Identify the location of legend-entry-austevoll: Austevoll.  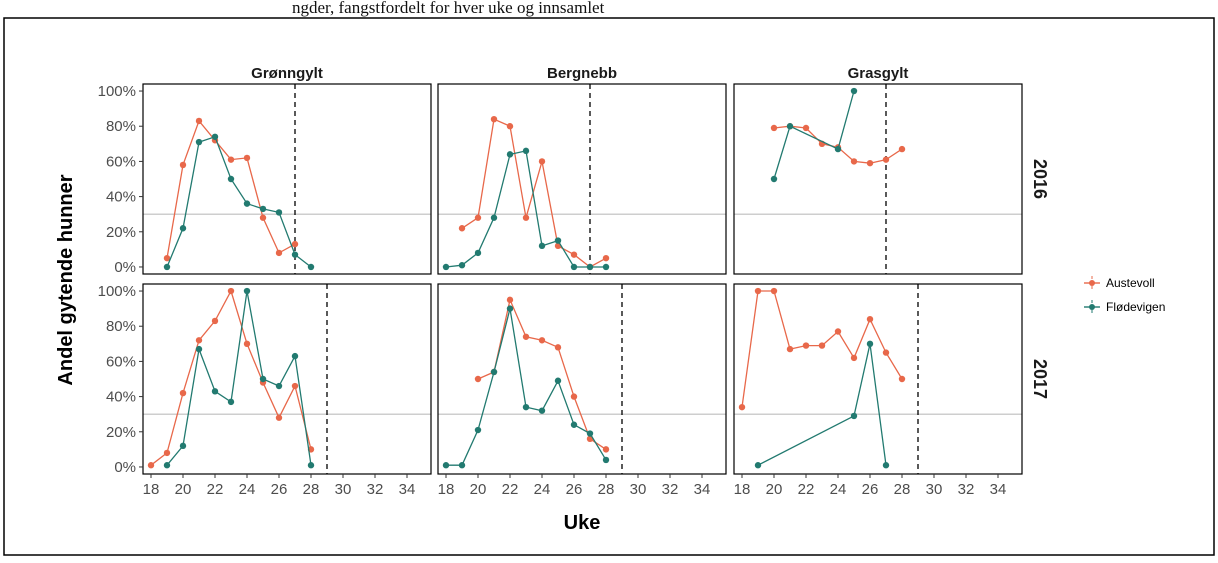
(1119, 283).